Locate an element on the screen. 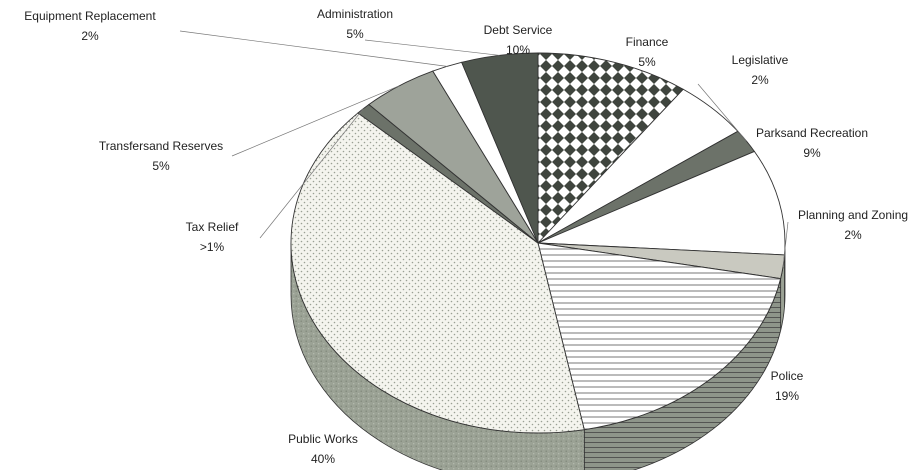 This screenshot has height=470, width=911. slice-value-9: 2% is located at coordinates (90, 36).